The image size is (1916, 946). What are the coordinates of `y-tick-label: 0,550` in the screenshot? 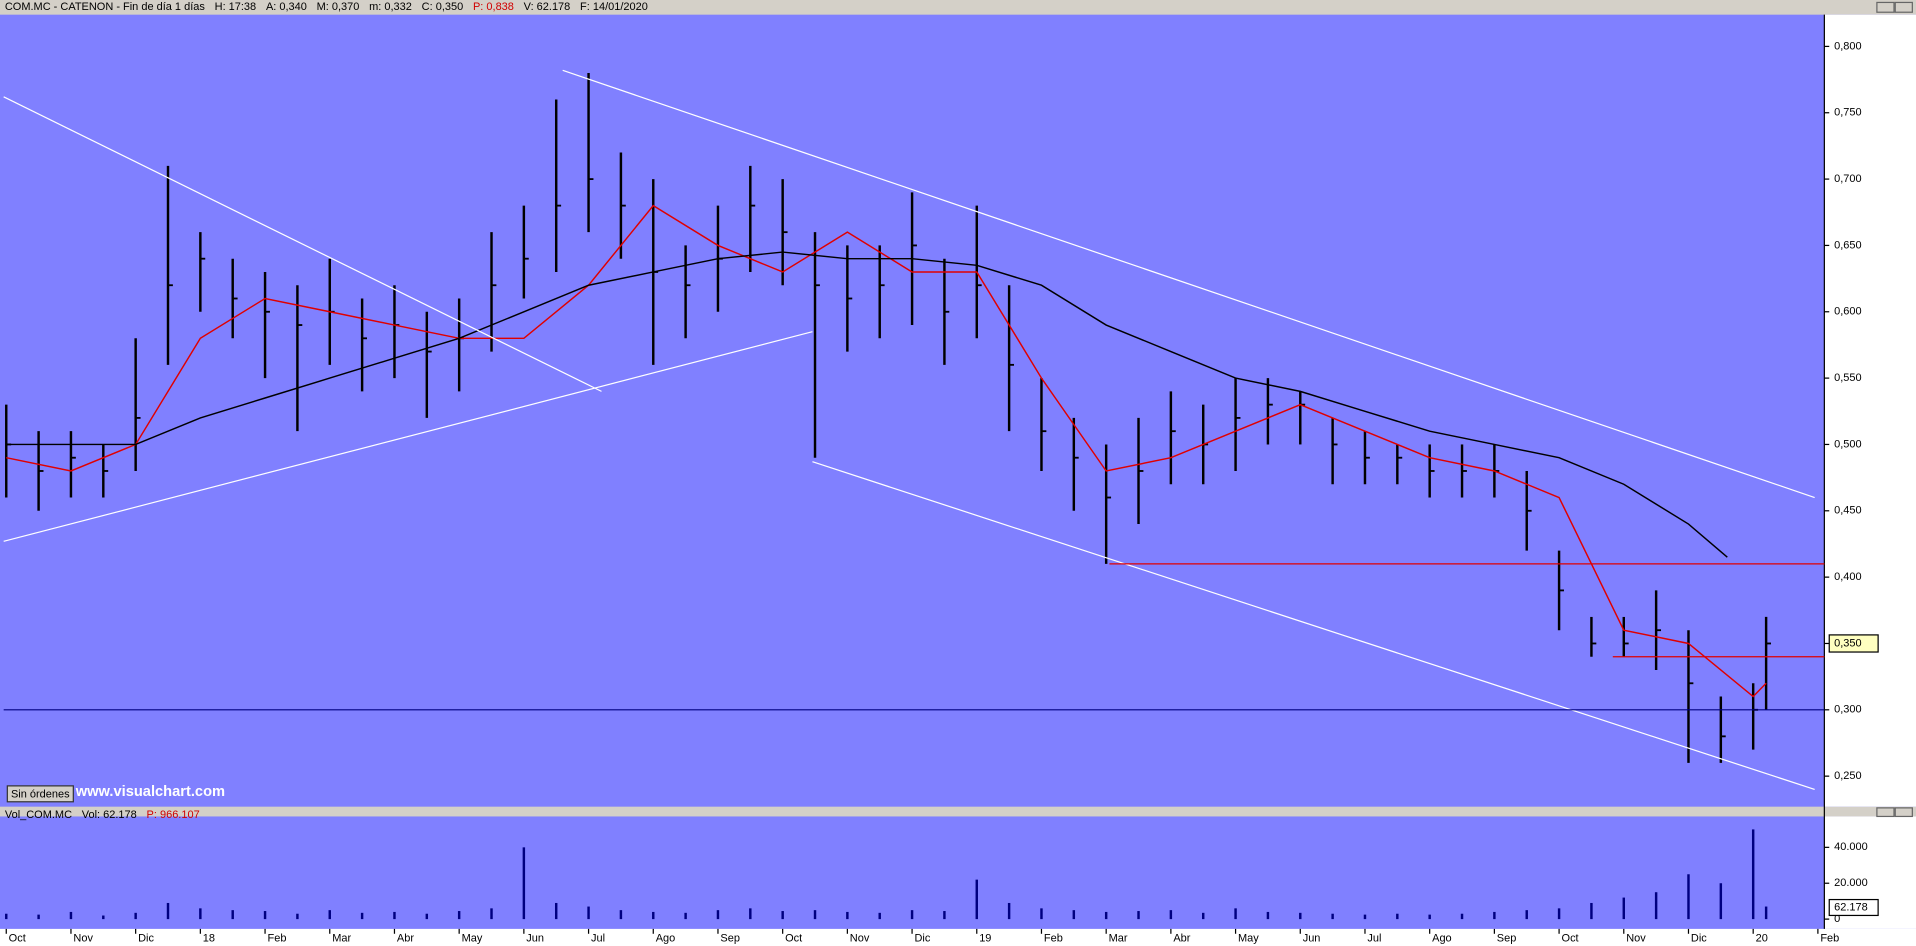 It's located at (1847, 378).